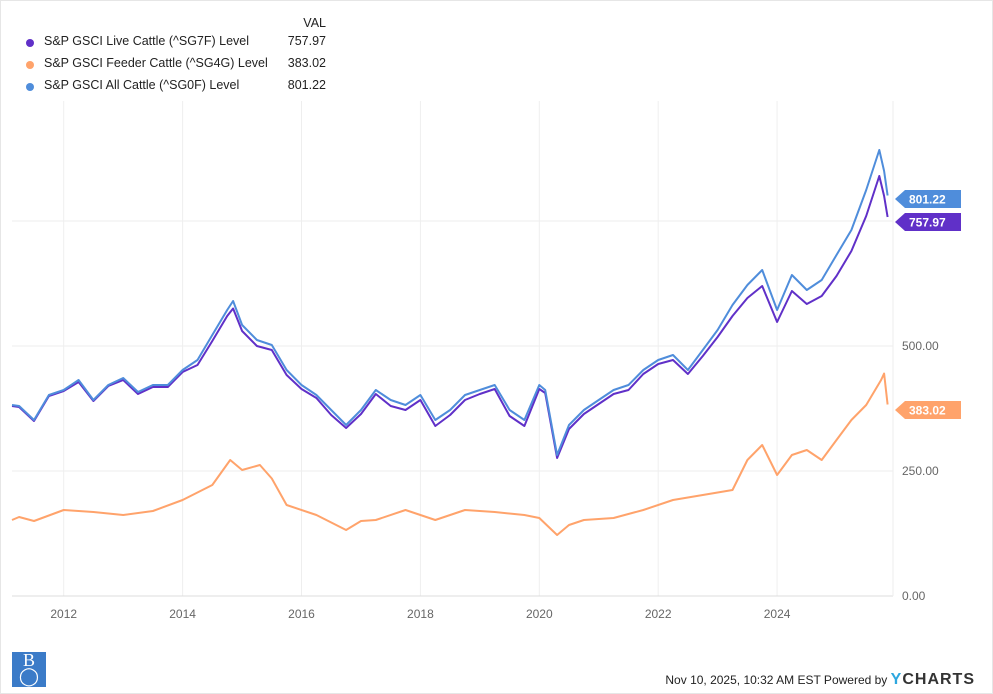 This screenshot has width=993, height=694. Describe the element at coordinates (932, 679) in the screenshot. I see `ycharts-logo: YCHARTS` at that location.